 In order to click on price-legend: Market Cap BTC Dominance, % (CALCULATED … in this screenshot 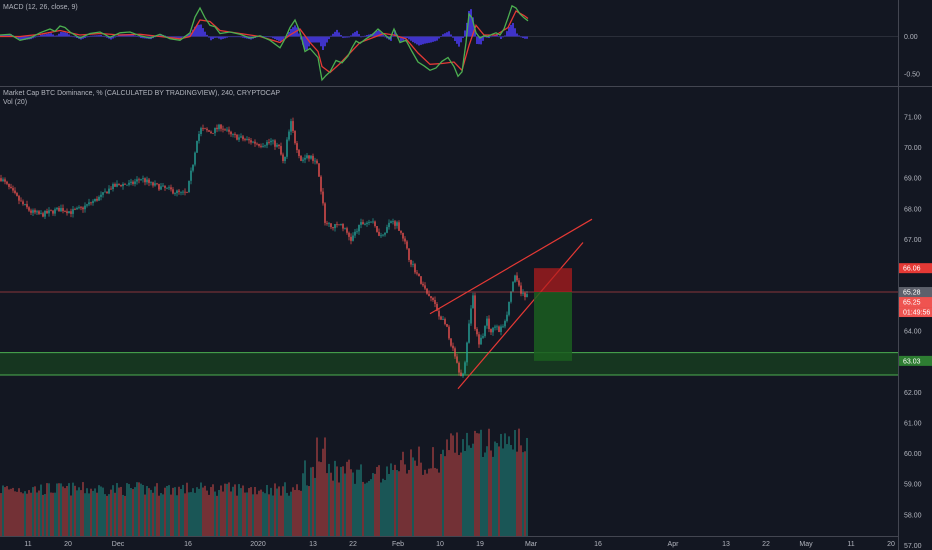, I will do `click(141, 93)`.